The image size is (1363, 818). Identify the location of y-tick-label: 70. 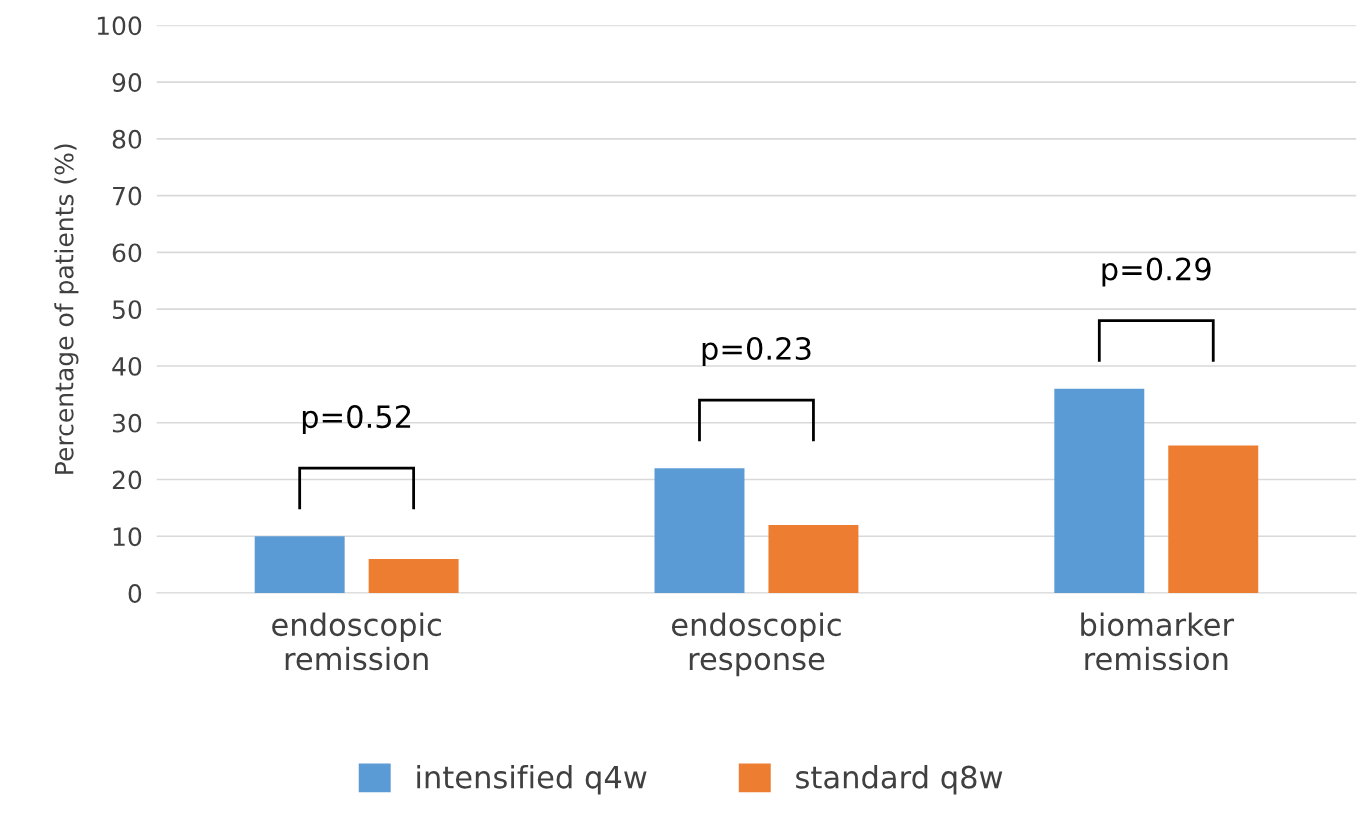
(127, 196).